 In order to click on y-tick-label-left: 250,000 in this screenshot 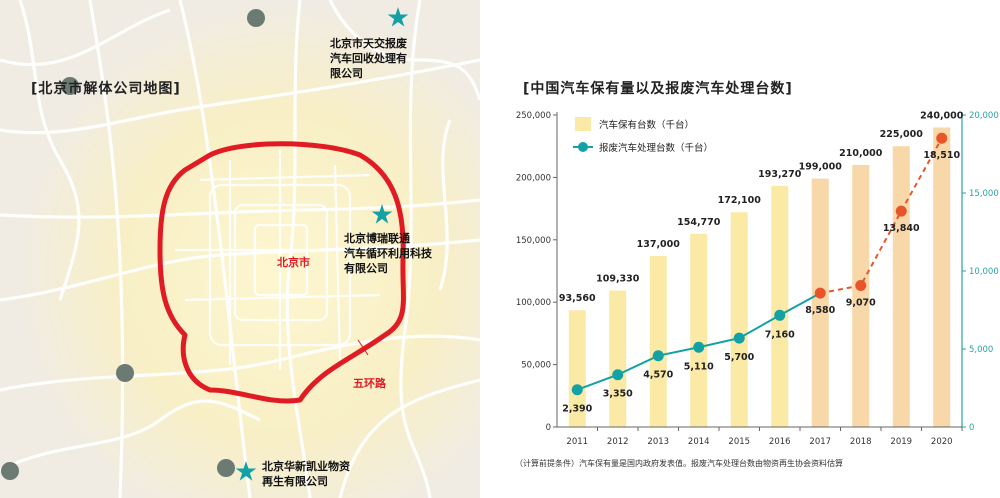, I will do `click(533, 116)`.